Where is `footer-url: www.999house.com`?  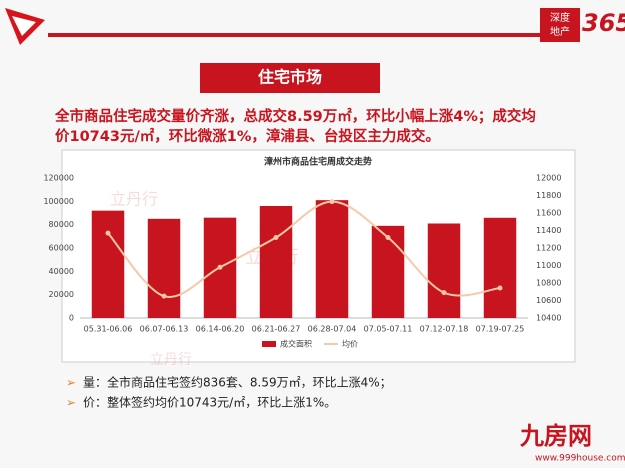
footer-url: www.999house.com is located at coordinates (580, 459).